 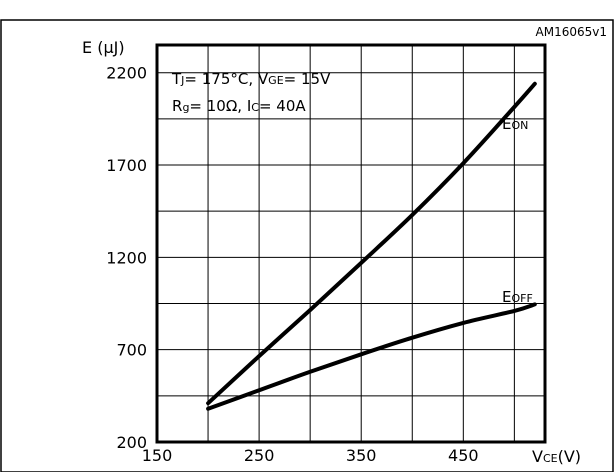 What do you see at coordinates (126, 73) in the screenshot?
I see `y-tick-label: 2200` at bounding box center [126, 73].